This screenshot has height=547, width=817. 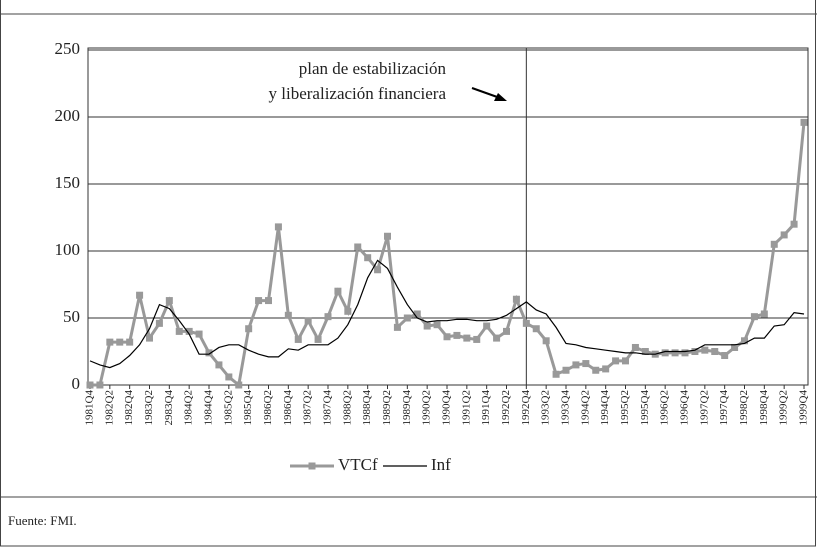 I want to click on legend-label: Inf, so click(x=441, y=464).